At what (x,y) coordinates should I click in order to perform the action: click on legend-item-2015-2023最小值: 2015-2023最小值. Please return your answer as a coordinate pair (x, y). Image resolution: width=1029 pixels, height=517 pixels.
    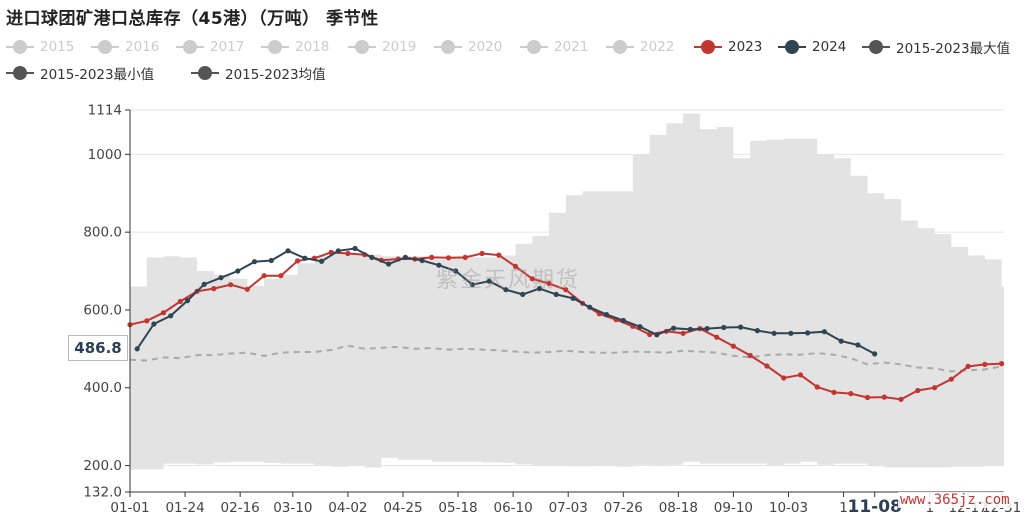
    Looking at the image, I should click on (80, 73).